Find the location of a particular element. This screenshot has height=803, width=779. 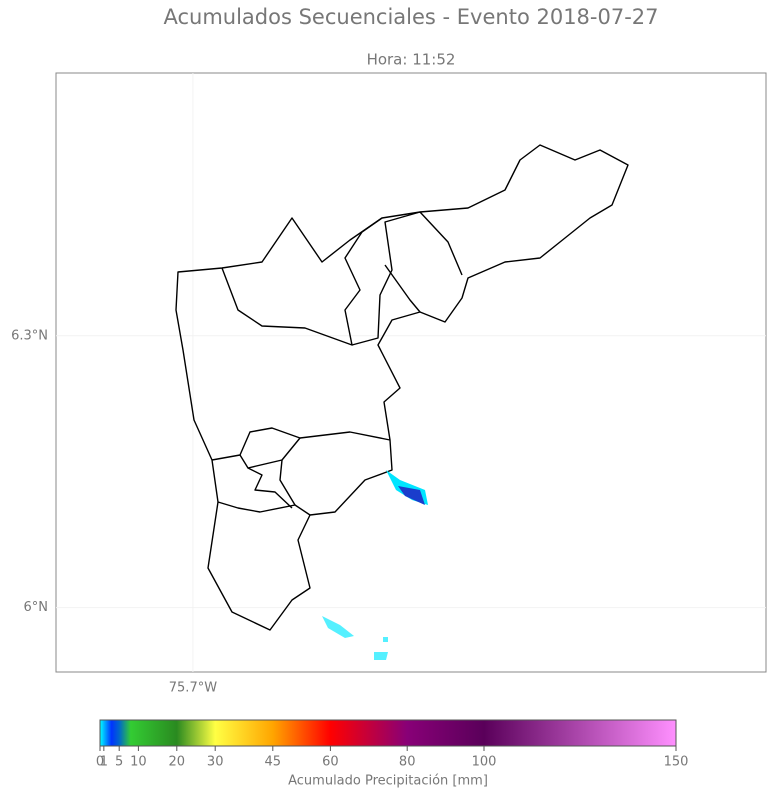

colorbar-tick-label: 20 is located at coordinates (177, 762).